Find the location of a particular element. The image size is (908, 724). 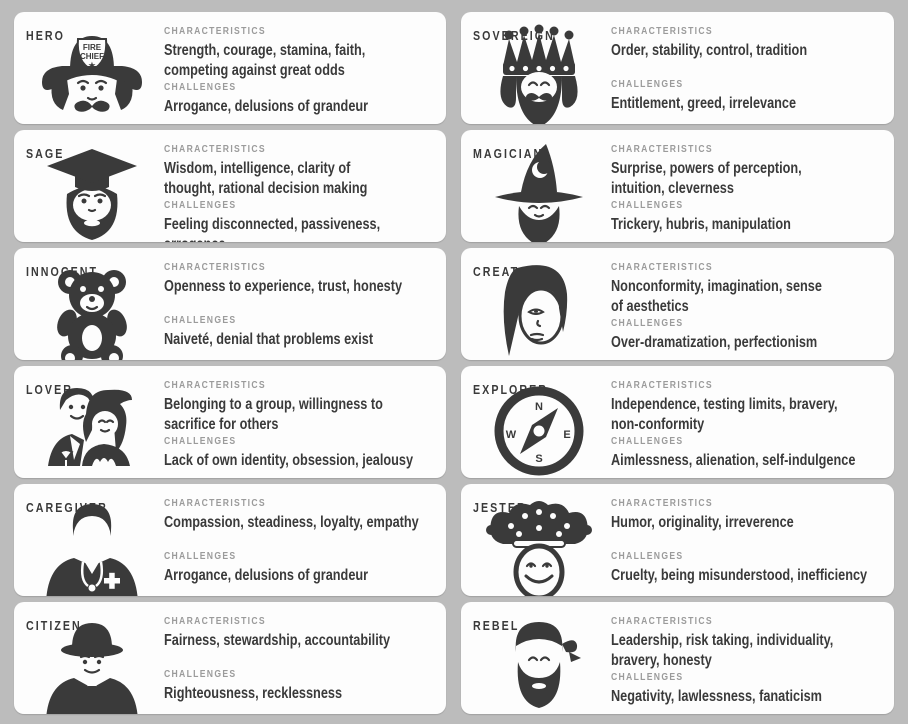

nurse-icon is located at coordinates (92, 546).